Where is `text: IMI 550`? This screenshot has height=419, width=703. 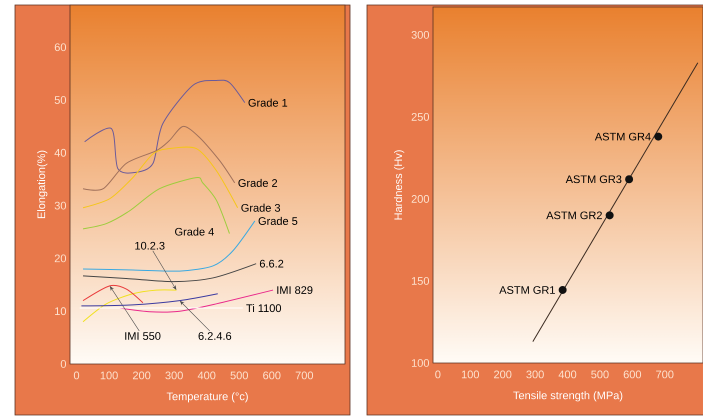 text: IMI 550 is located at coordinates (142, 336).